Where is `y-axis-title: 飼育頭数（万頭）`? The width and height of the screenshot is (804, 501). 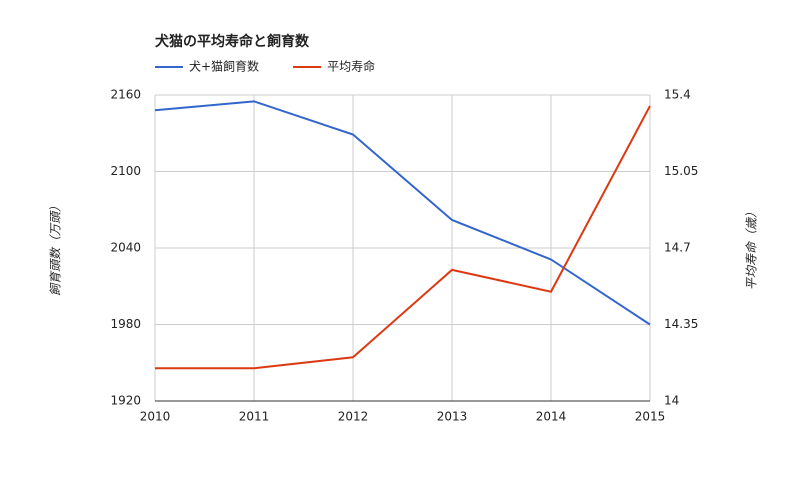 y-axis-title: 飼育頭数（万頭） is located at coordinates (56, 248).